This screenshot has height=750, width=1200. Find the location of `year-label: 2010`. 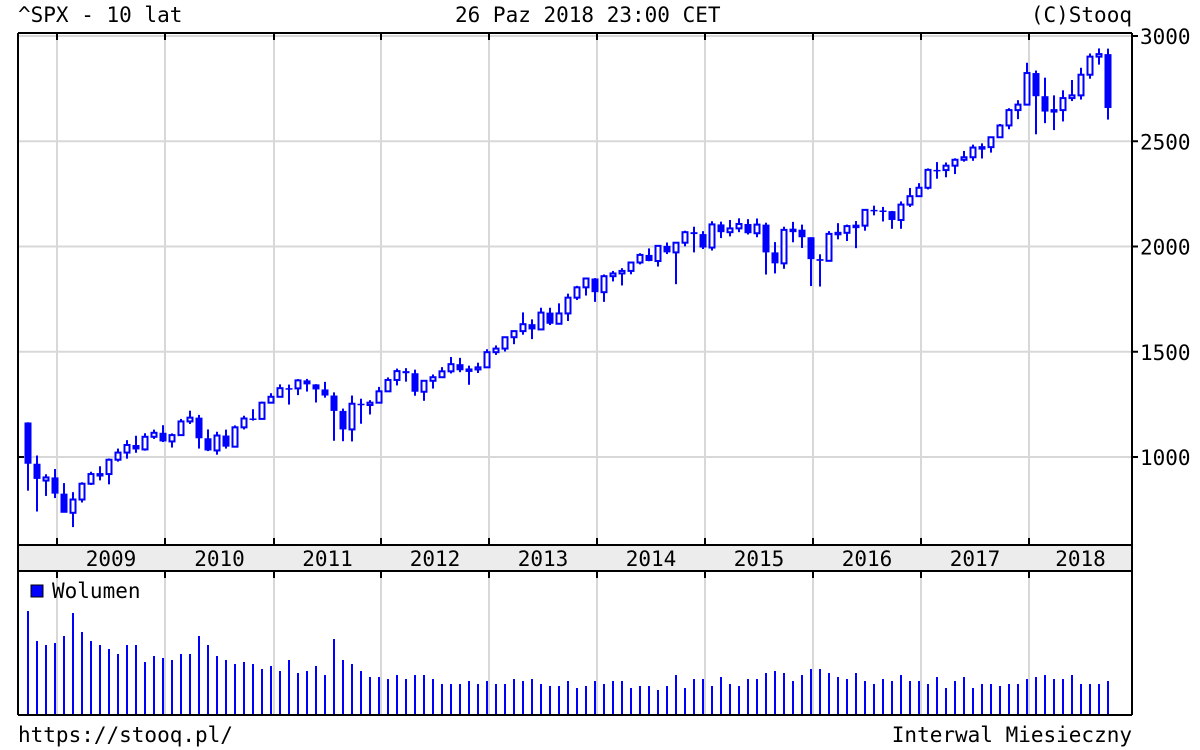

year-label: 2010 is located at coordinates (219, 559).